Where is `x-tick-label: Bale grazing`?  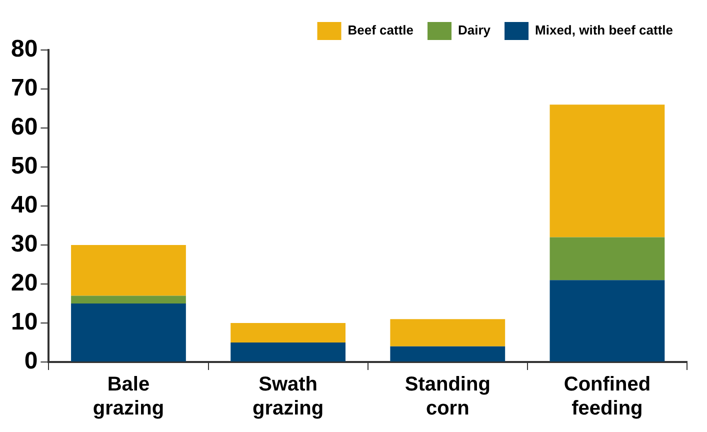
x-tick-label: Bale grazing is located at coordinates (128, 397).